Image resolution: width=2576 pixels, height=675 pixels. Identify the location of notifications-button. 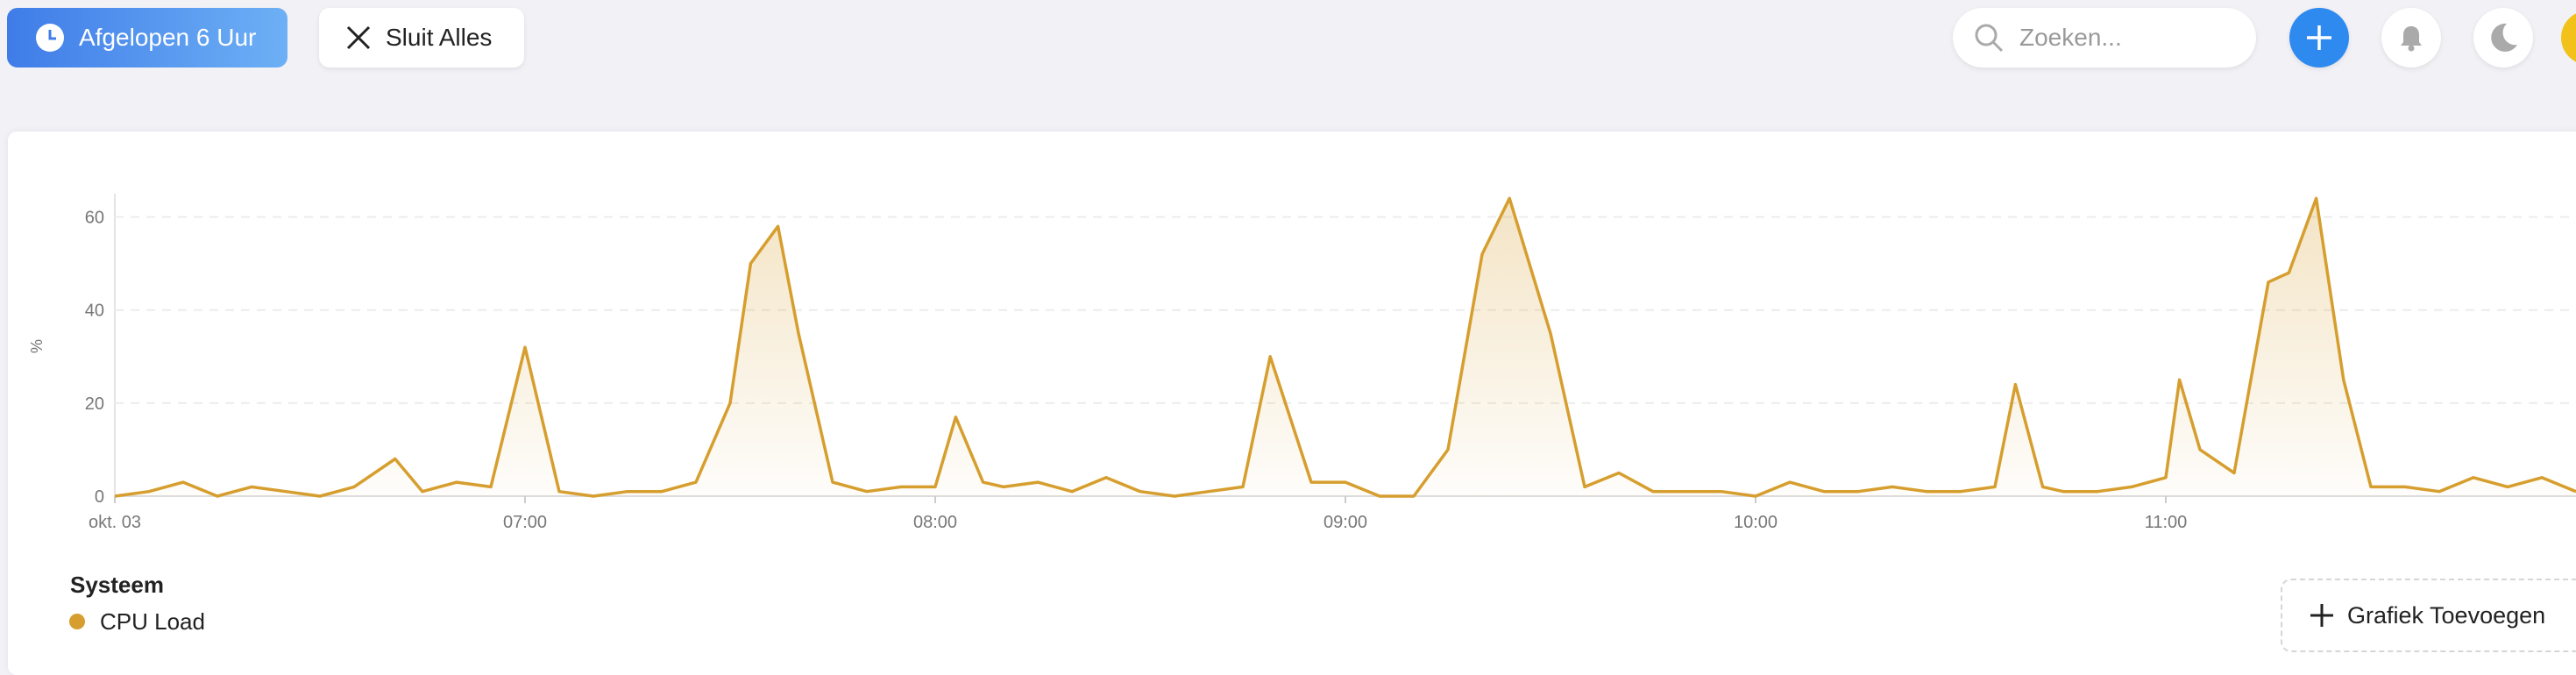
(2411, 38).